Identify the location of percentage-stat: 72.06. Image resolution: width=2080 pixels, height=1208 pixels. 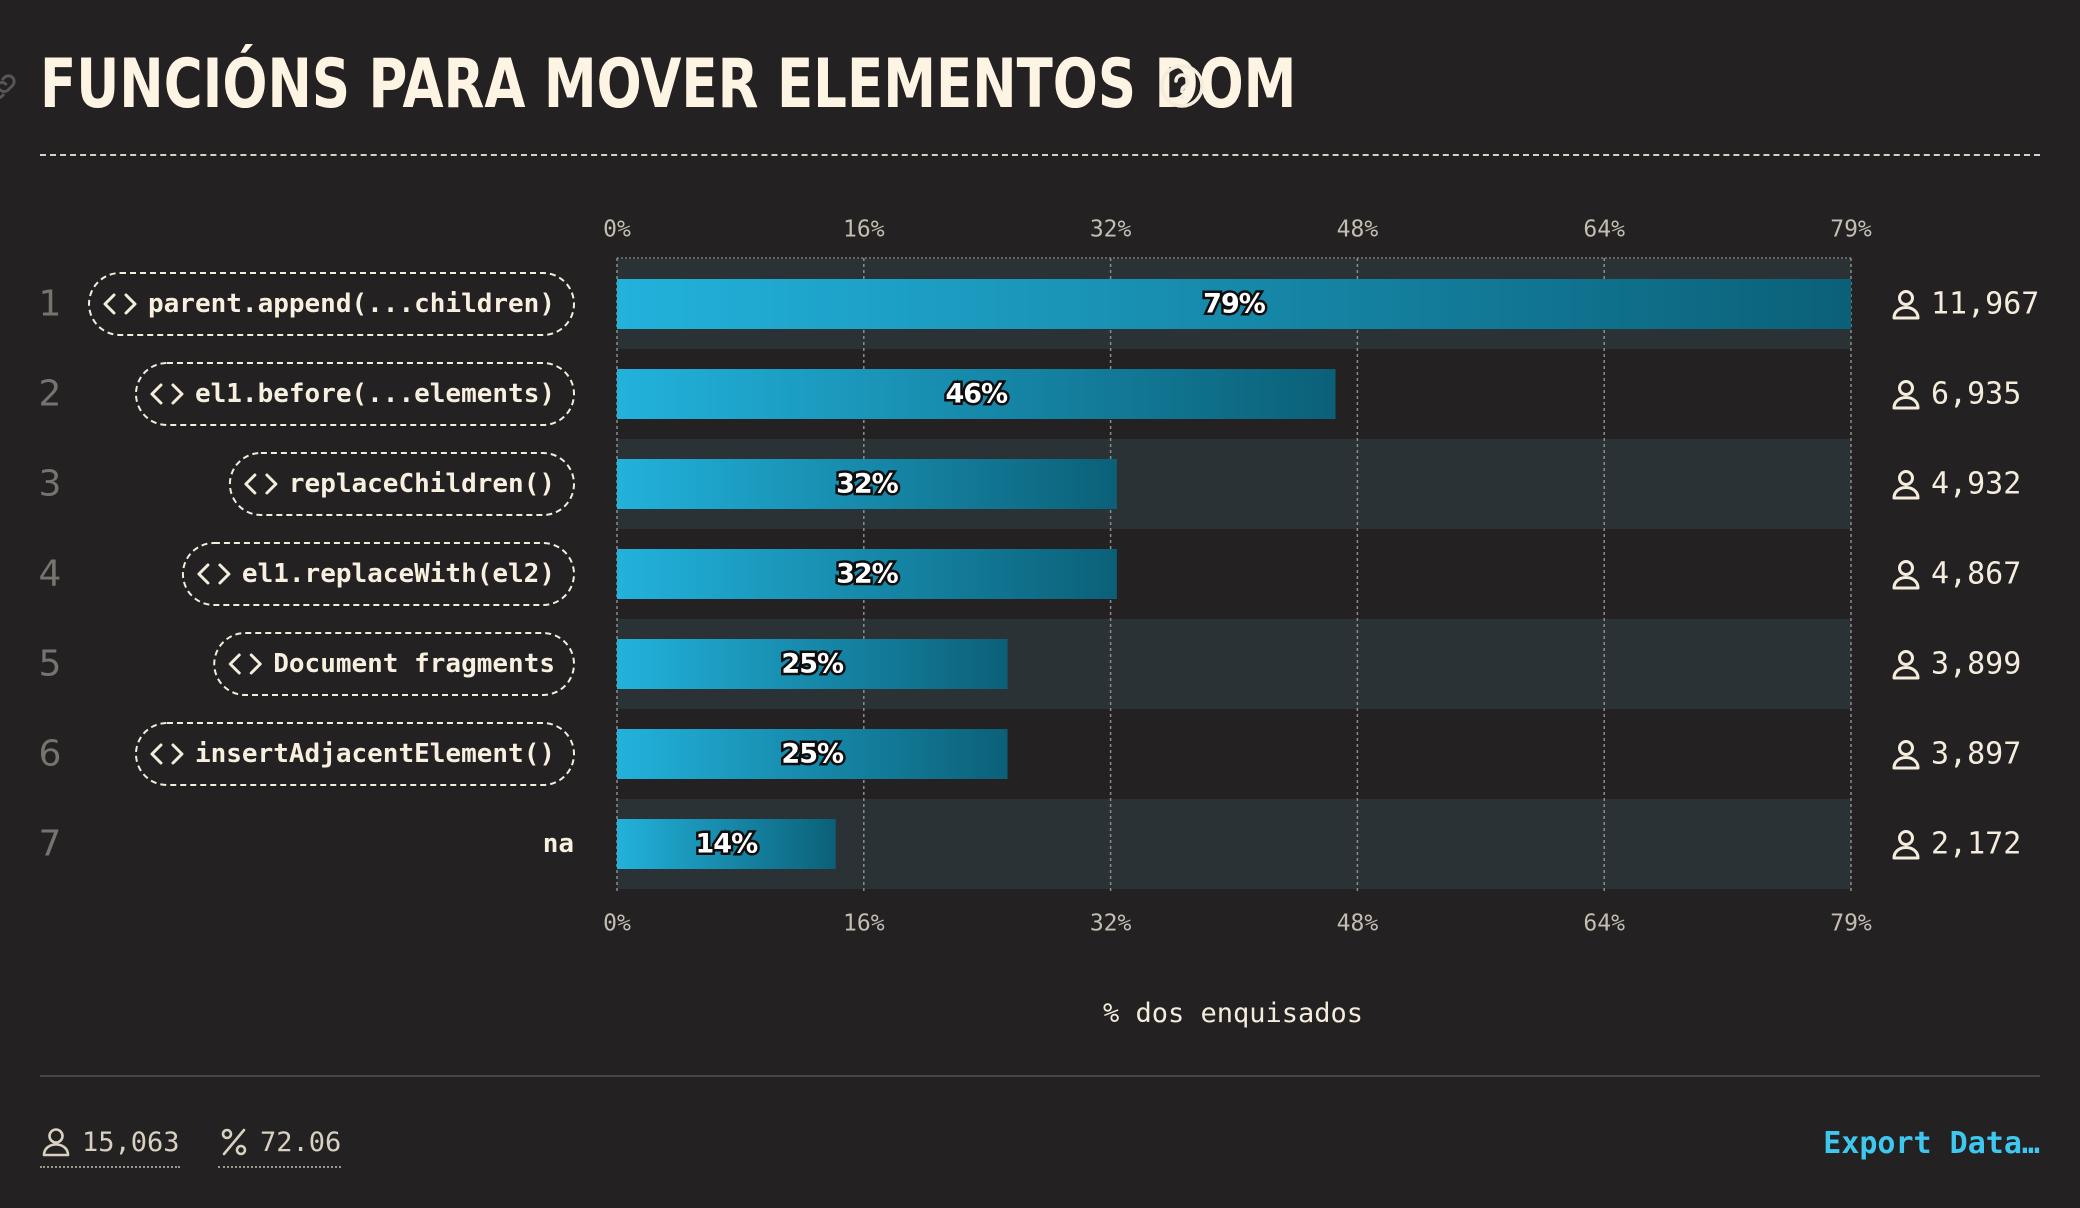
(280, 1145).